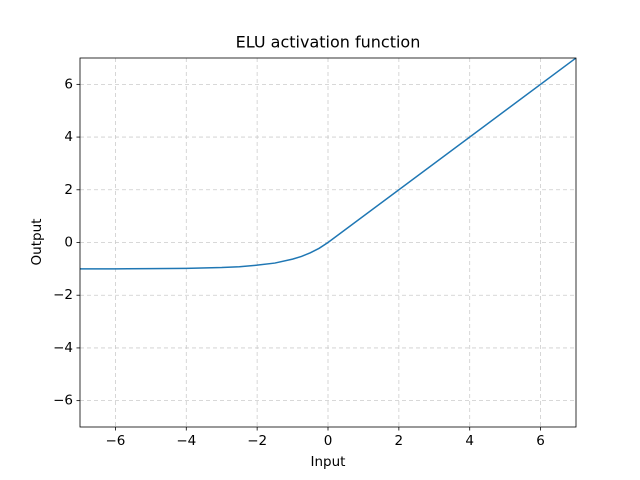 The height and width of the screenshot is (480, 640). What do you see at coordinates (115, 441) in the screenshot?
I see `x-tick-label: −6` at bounding box center [115, 441].